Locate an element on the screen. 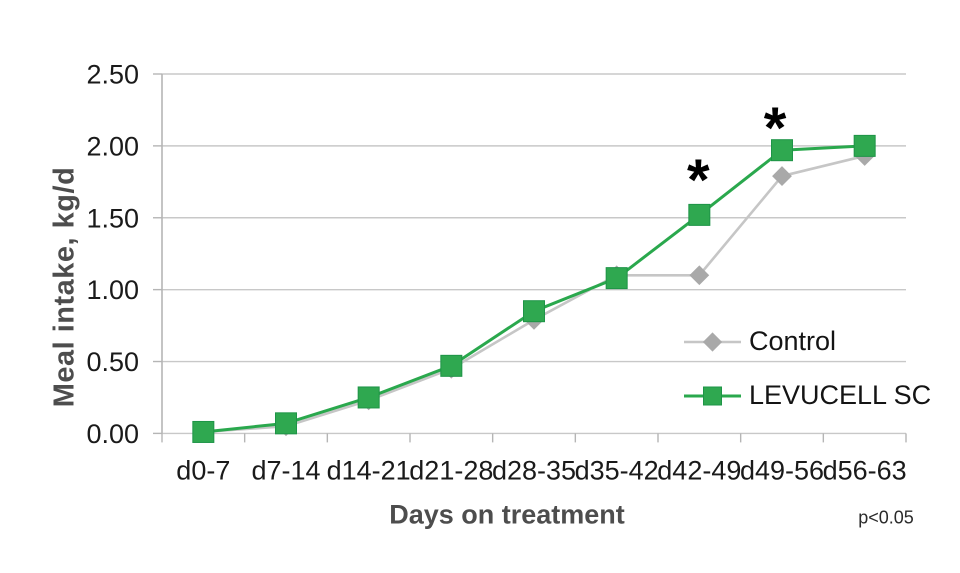 This screenshot has width=960, height=573. x-tick-label: d0-7 is located at coordinates (203, 470).